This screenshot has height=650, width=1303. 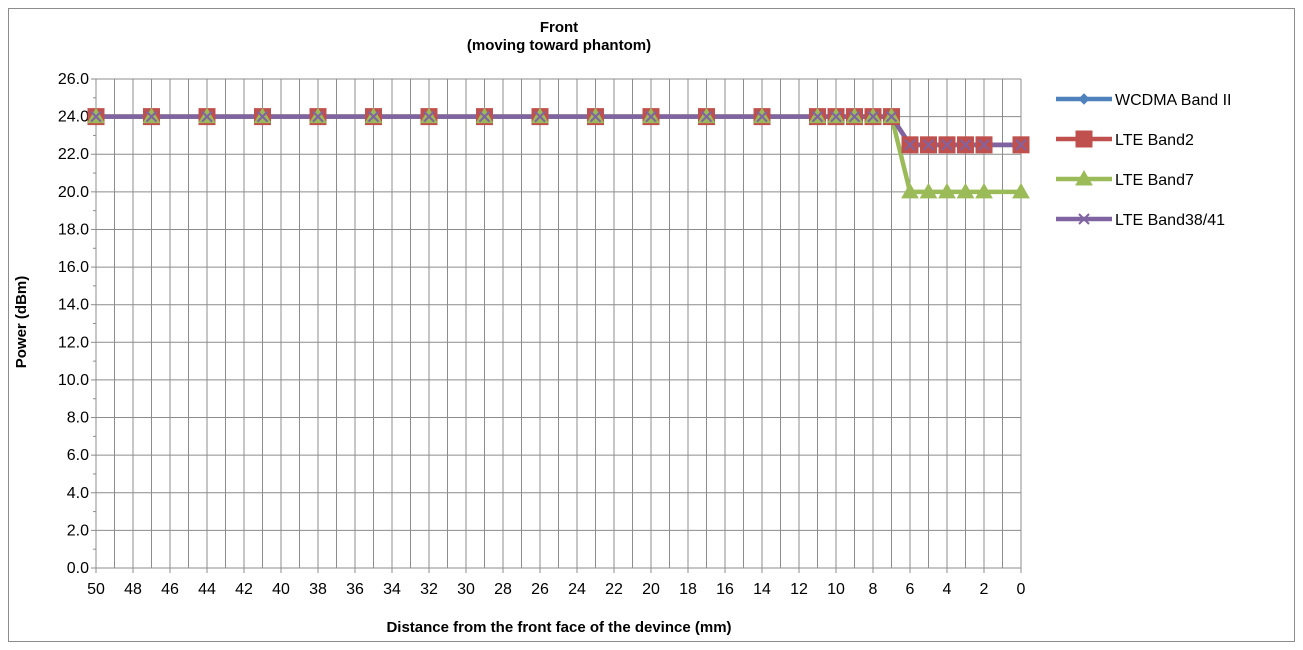 I want to click on legend-entry-lte-band7: LTE Band7, so click(x=1125, y=179).